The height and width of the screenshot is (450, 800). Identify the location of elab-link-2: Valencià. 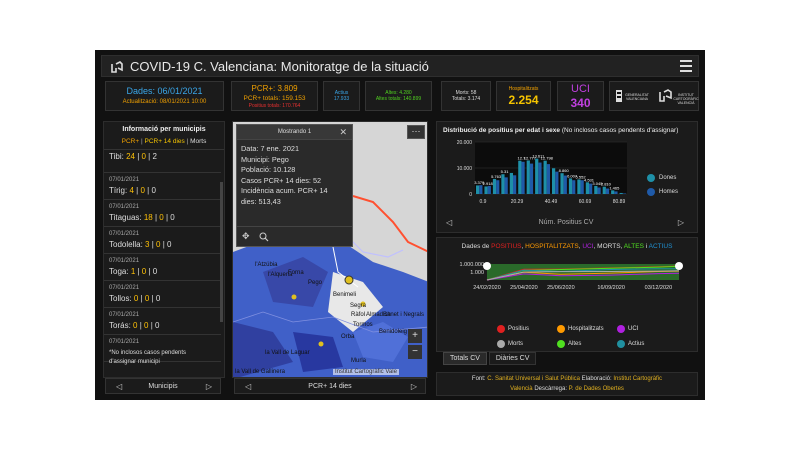
(521, 389).